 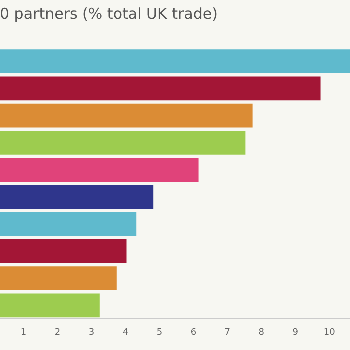 What do you see at coordinates (23, 333) in the screenshot?
I see `x-tick-label: 1` at bounding box center [23, 333].